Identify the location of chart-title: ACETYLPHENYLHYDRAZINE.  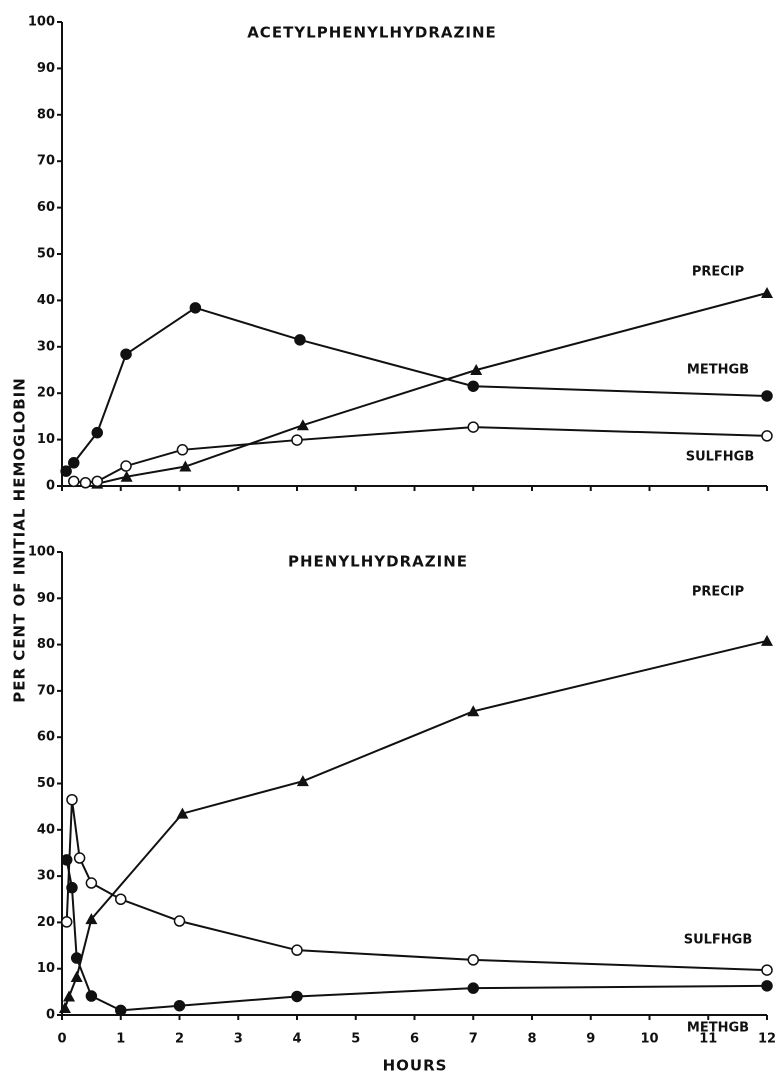
(372, 33).